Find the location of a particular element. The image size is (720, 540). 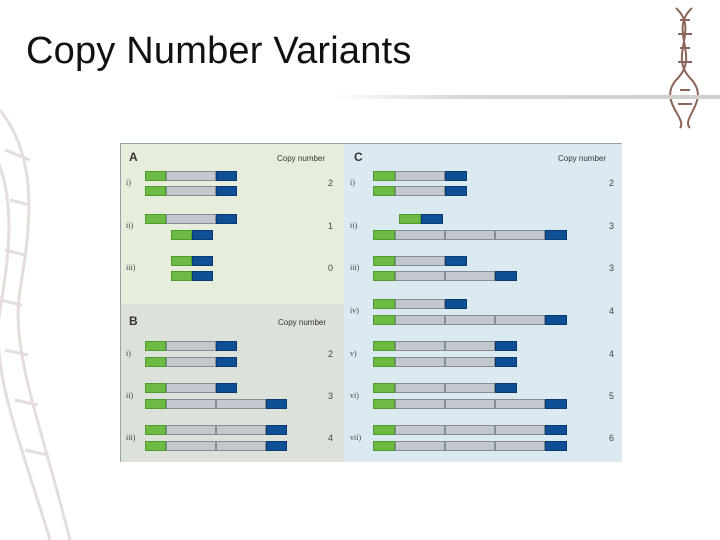

panel-a-copy-number: 2 is located at coordinates (330, 183).